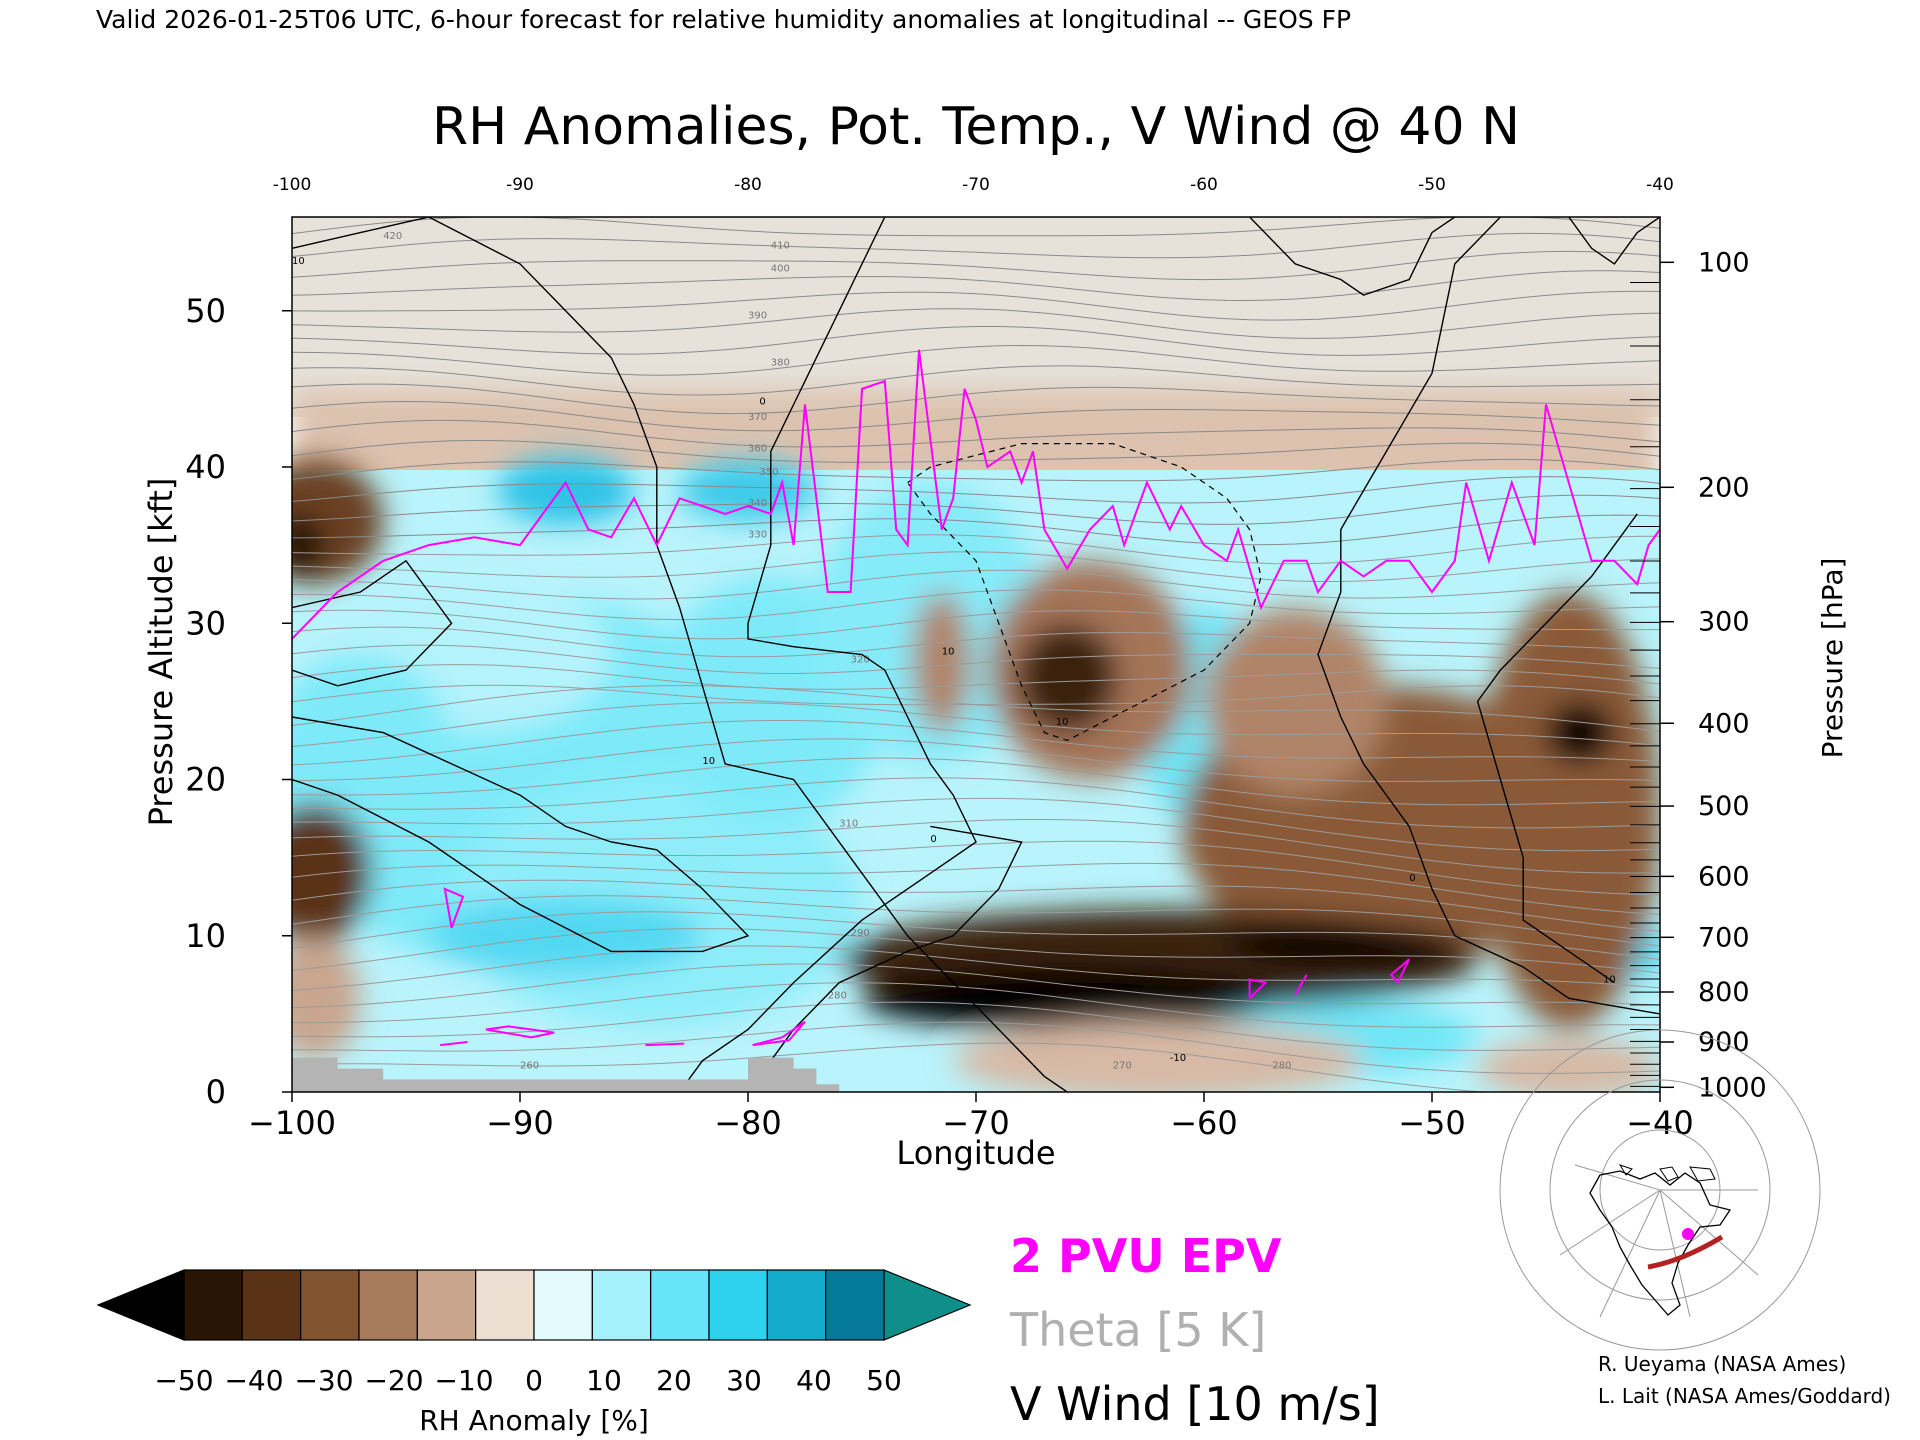 The height and width of the screenshot is (1440, 1920). What do you see at coordinates (323, 1380) in the screenshot?
I see `colorbar-tick-label: −30` at bounding box center [323, 1380].